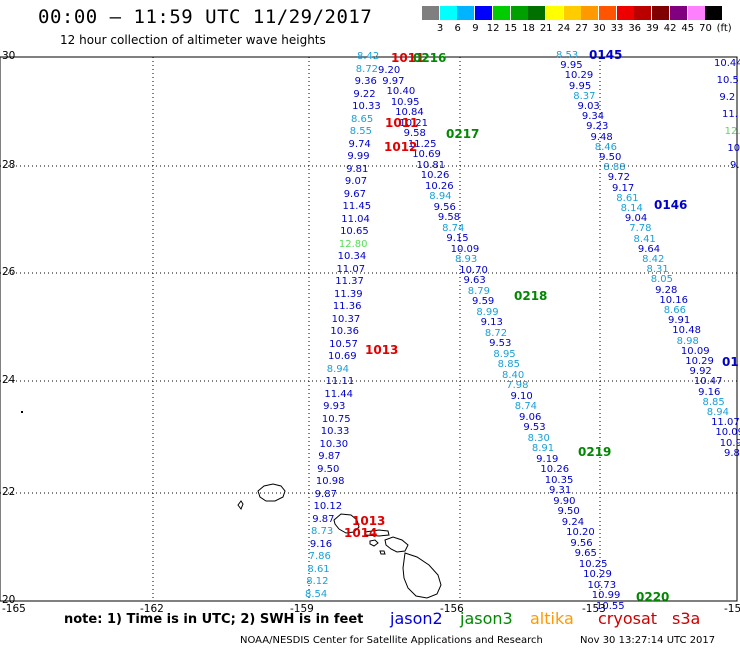 The height and width of the screenshot is (650, 740). I want to click on island-hawaii, so click(422, 575).